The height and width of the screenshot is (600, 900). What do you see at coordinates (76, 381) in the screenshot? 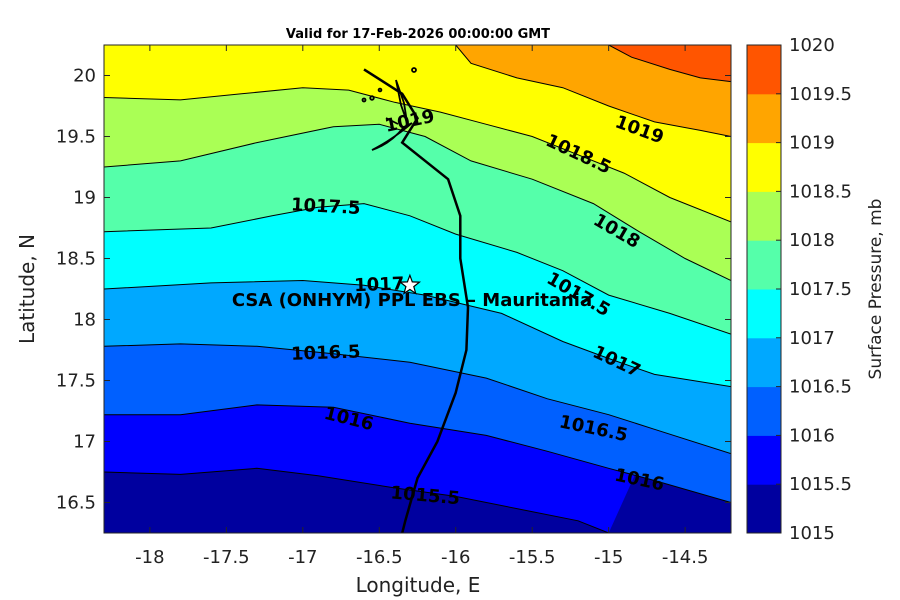
I see `y-tick-label: 17.5` at bounding box center [76, 381].